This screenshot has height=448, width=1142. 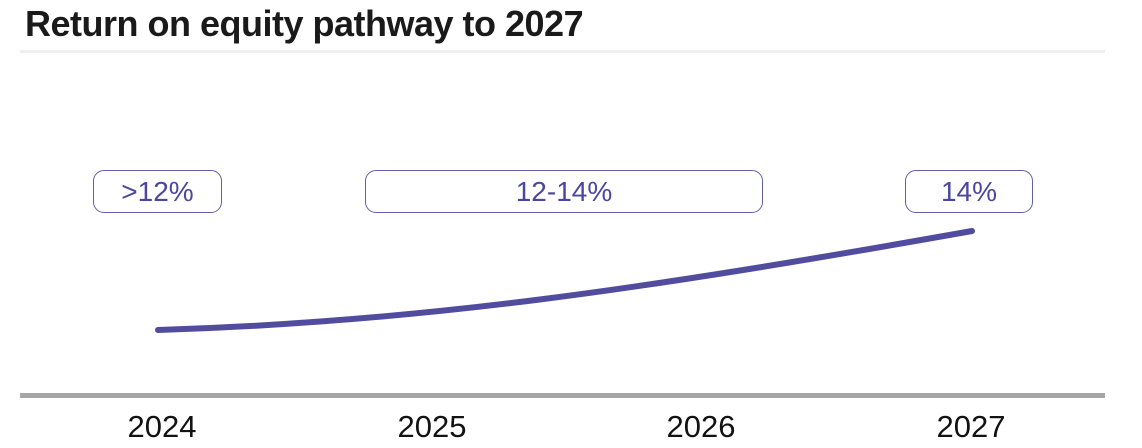 I want to click on roe-badge-2024-label: >12%, so click(x=157, y=191).